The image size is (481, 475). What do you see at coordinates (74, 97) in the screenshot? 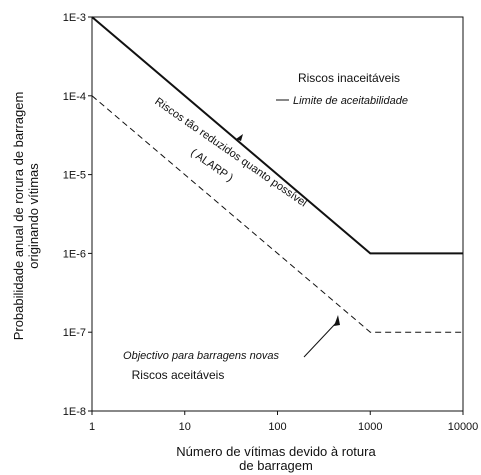
I see `y-tick-label: 1E-4` at bounding box center [74, 97].